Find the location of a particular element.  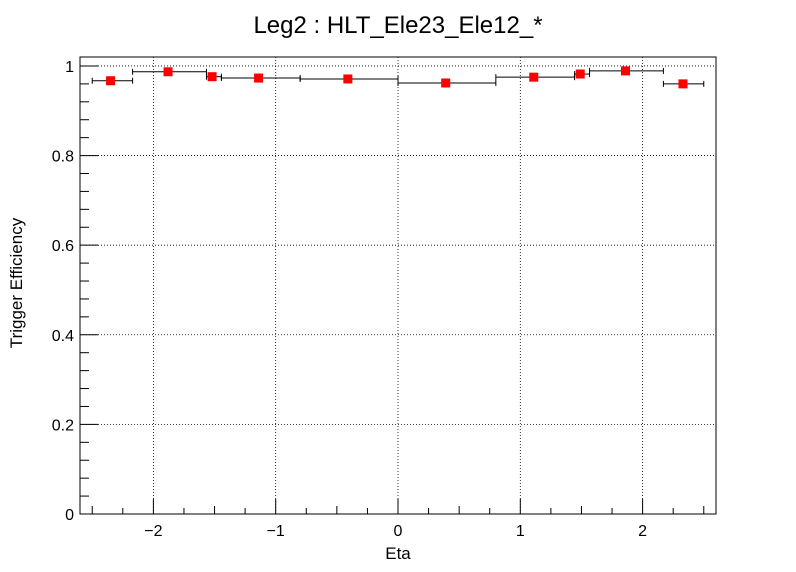

x-tick-label: −1 is located at coordinates (276, 531).